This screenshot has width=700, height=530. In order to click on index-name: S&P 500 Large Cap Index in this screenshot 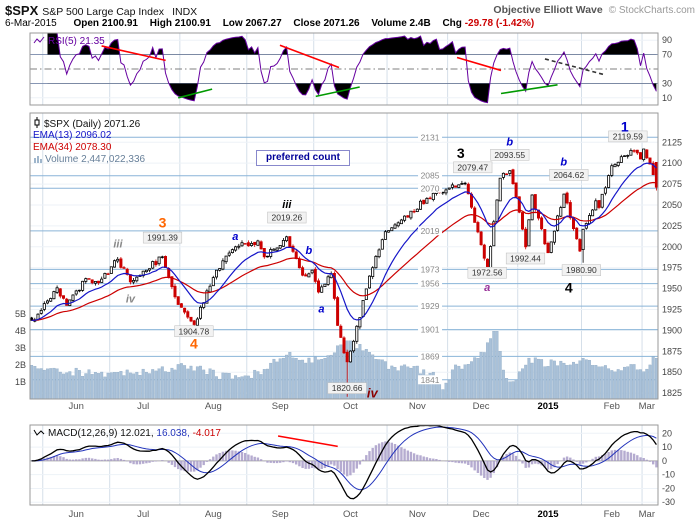, I will do `click(103, 12)`.